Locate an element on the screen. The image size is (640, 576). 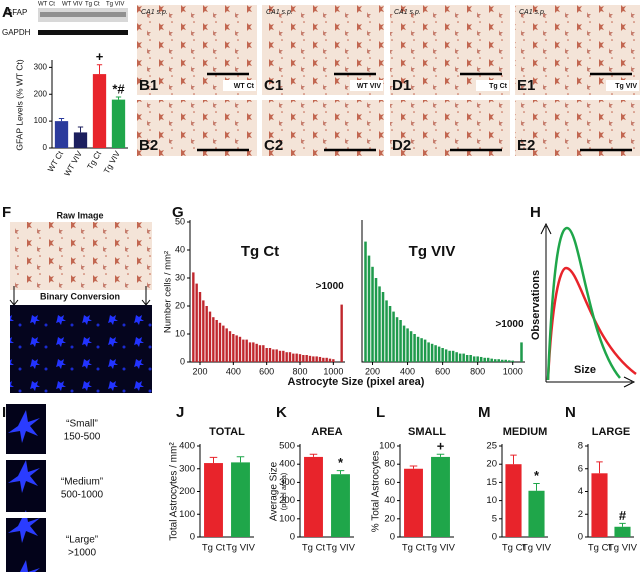
chart-title: AREA is located at coordinates (326, 432).